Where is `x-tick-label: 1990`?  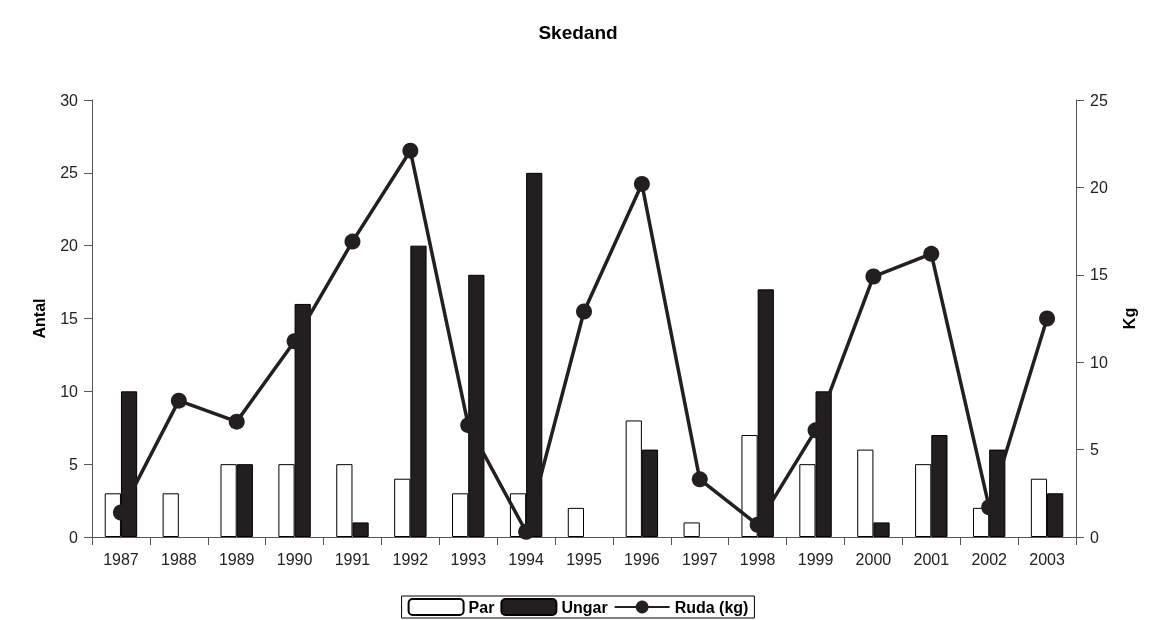 x-tick-label: 1990 is located at coordinates (294, 559).